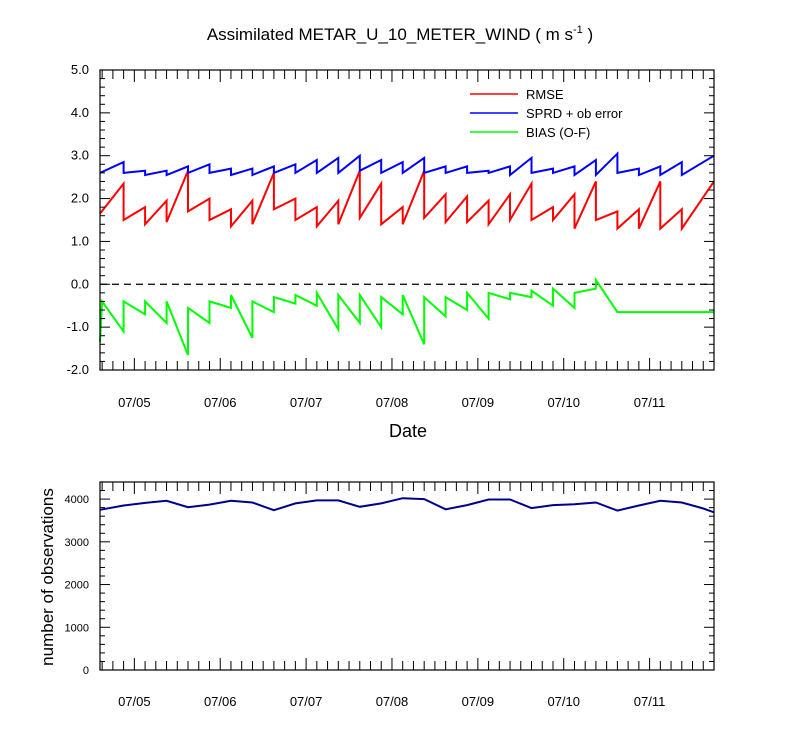 The image size is (800, 750). I want to click on y-axis-label: number of observations, so click(47, 577).